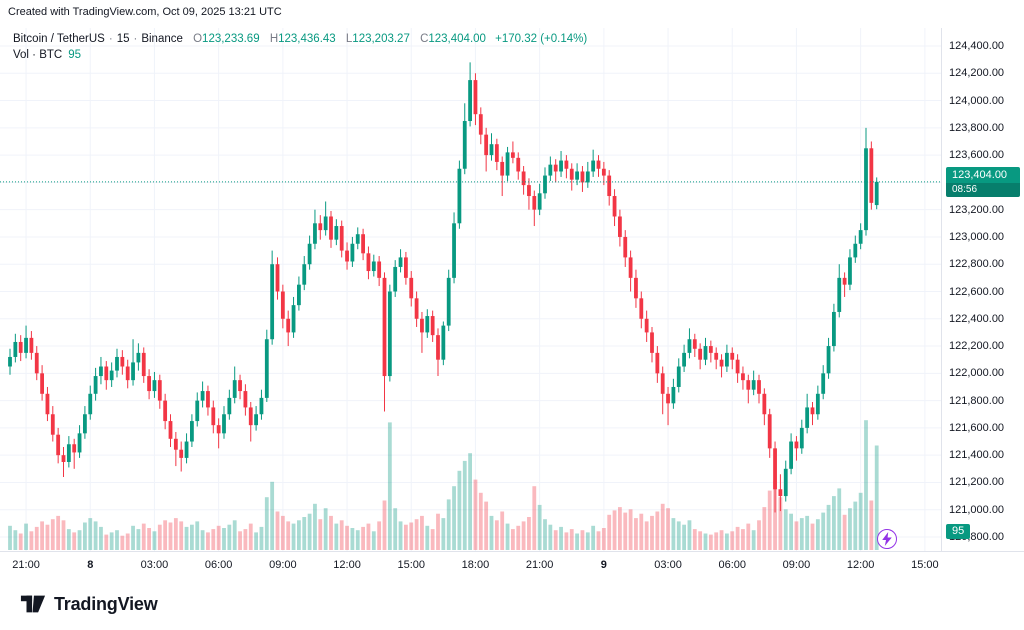 This screenshot has width=1024, height=630. Describe the element at coordinates (231, 39) in the screenshot. I see `open-value: 123,233.69` at that location.